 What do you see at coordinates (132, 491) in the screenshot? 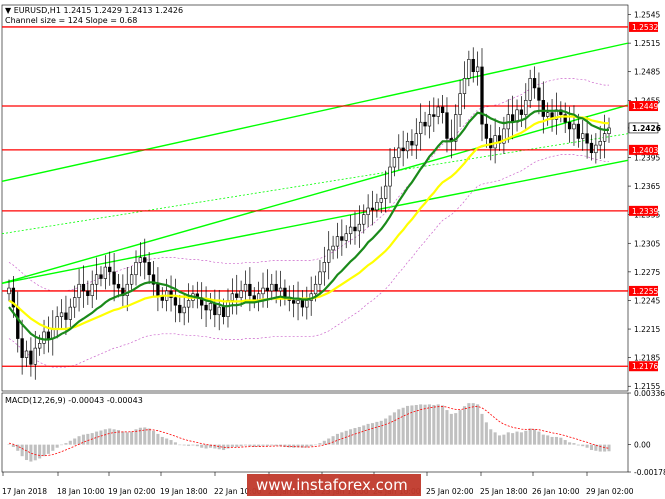
I see `time-tick-label: 19 Jan 02:00` at bounding box center [132, 491].